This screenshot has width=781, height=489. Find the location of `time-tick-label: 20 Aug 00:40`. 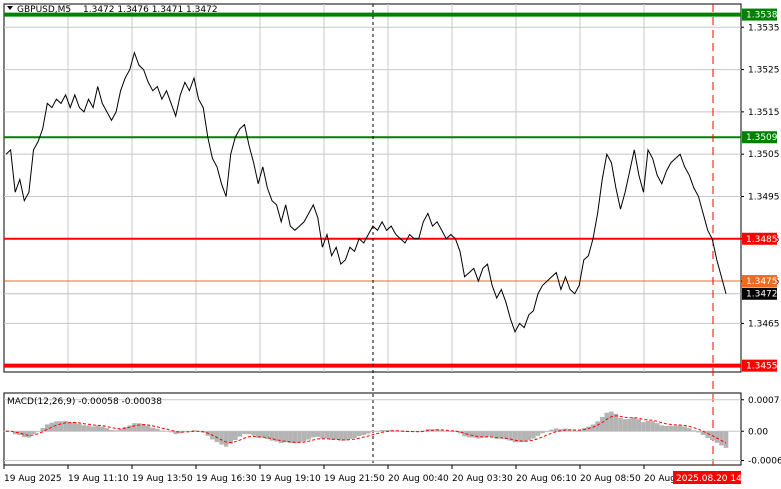

time-tick-label: 20 Aug 00:40 is located at coordinates (418, 479).